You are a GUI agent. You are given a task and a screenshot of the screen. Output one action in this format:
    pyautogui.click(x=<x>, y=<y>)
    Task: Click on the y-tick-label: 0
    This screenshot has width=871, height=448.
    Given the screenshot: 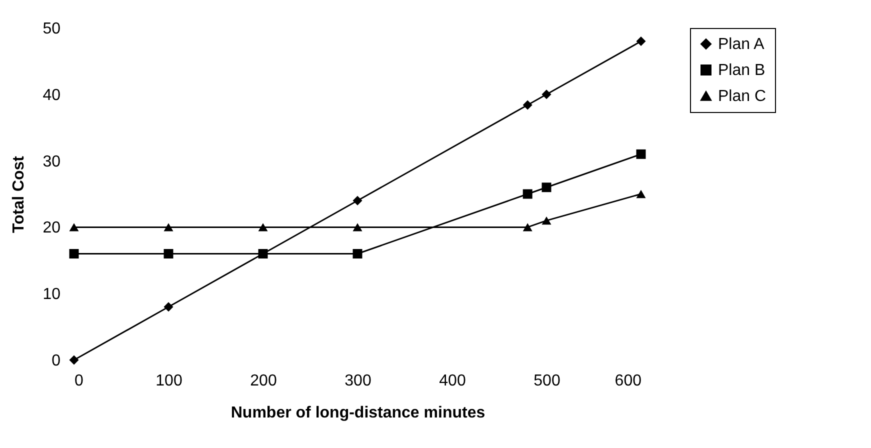 What is the action you would take?
    pyautogui.click(x=56, y=361)
    